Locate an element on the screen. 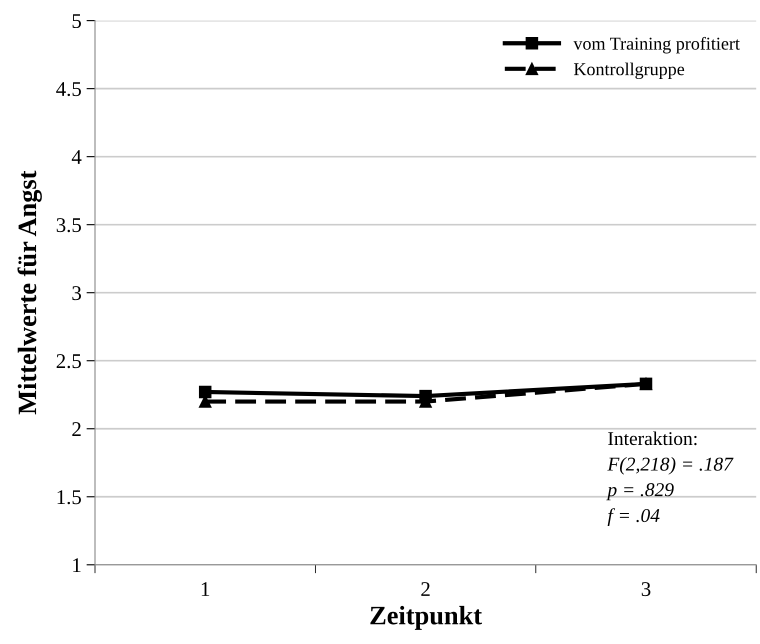  legend-label: vom Training profitiert is located at coordinates (656, 45).